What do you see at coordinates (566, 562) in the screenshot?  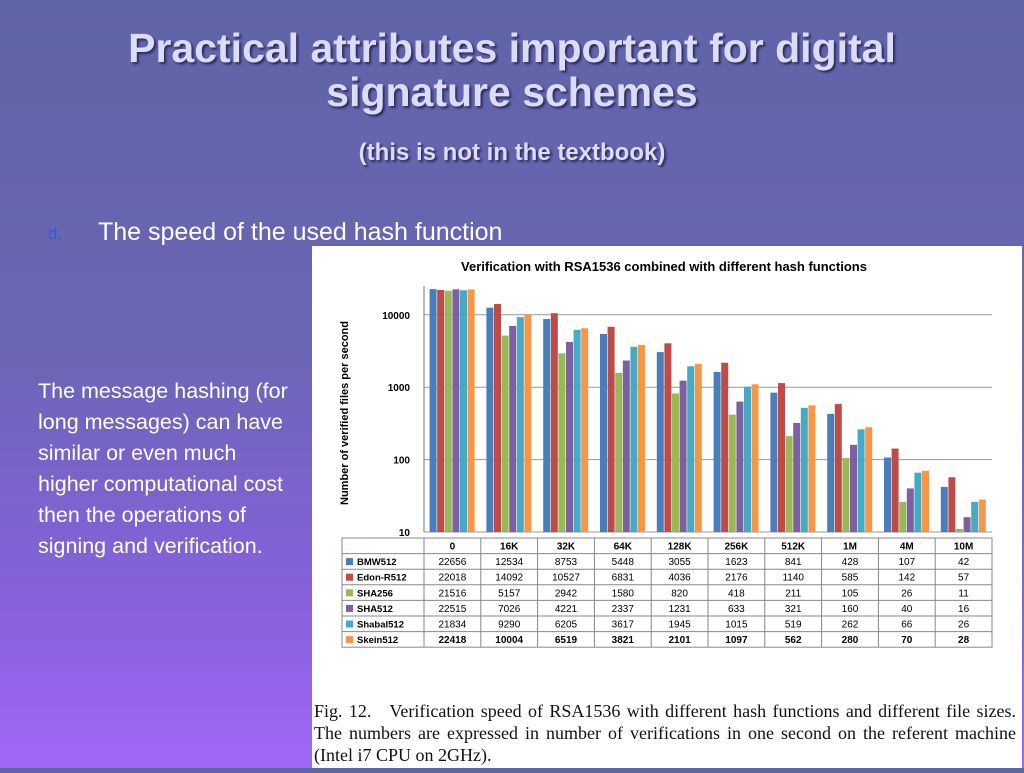 I see `table-cell-value: 8753` at bounding box center [566, 562].